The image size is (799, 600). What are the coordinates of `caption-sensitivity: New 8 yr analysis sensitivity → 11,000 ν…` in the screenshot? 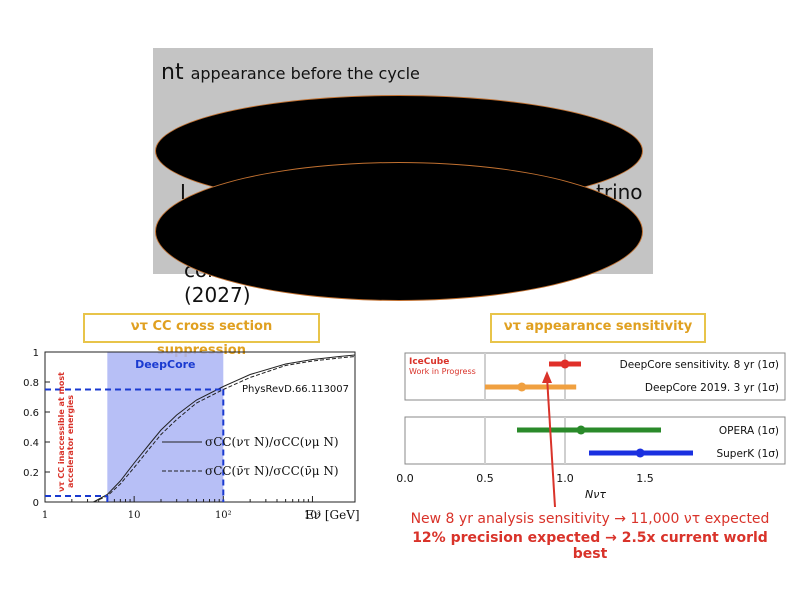 It's located at (590, 519).